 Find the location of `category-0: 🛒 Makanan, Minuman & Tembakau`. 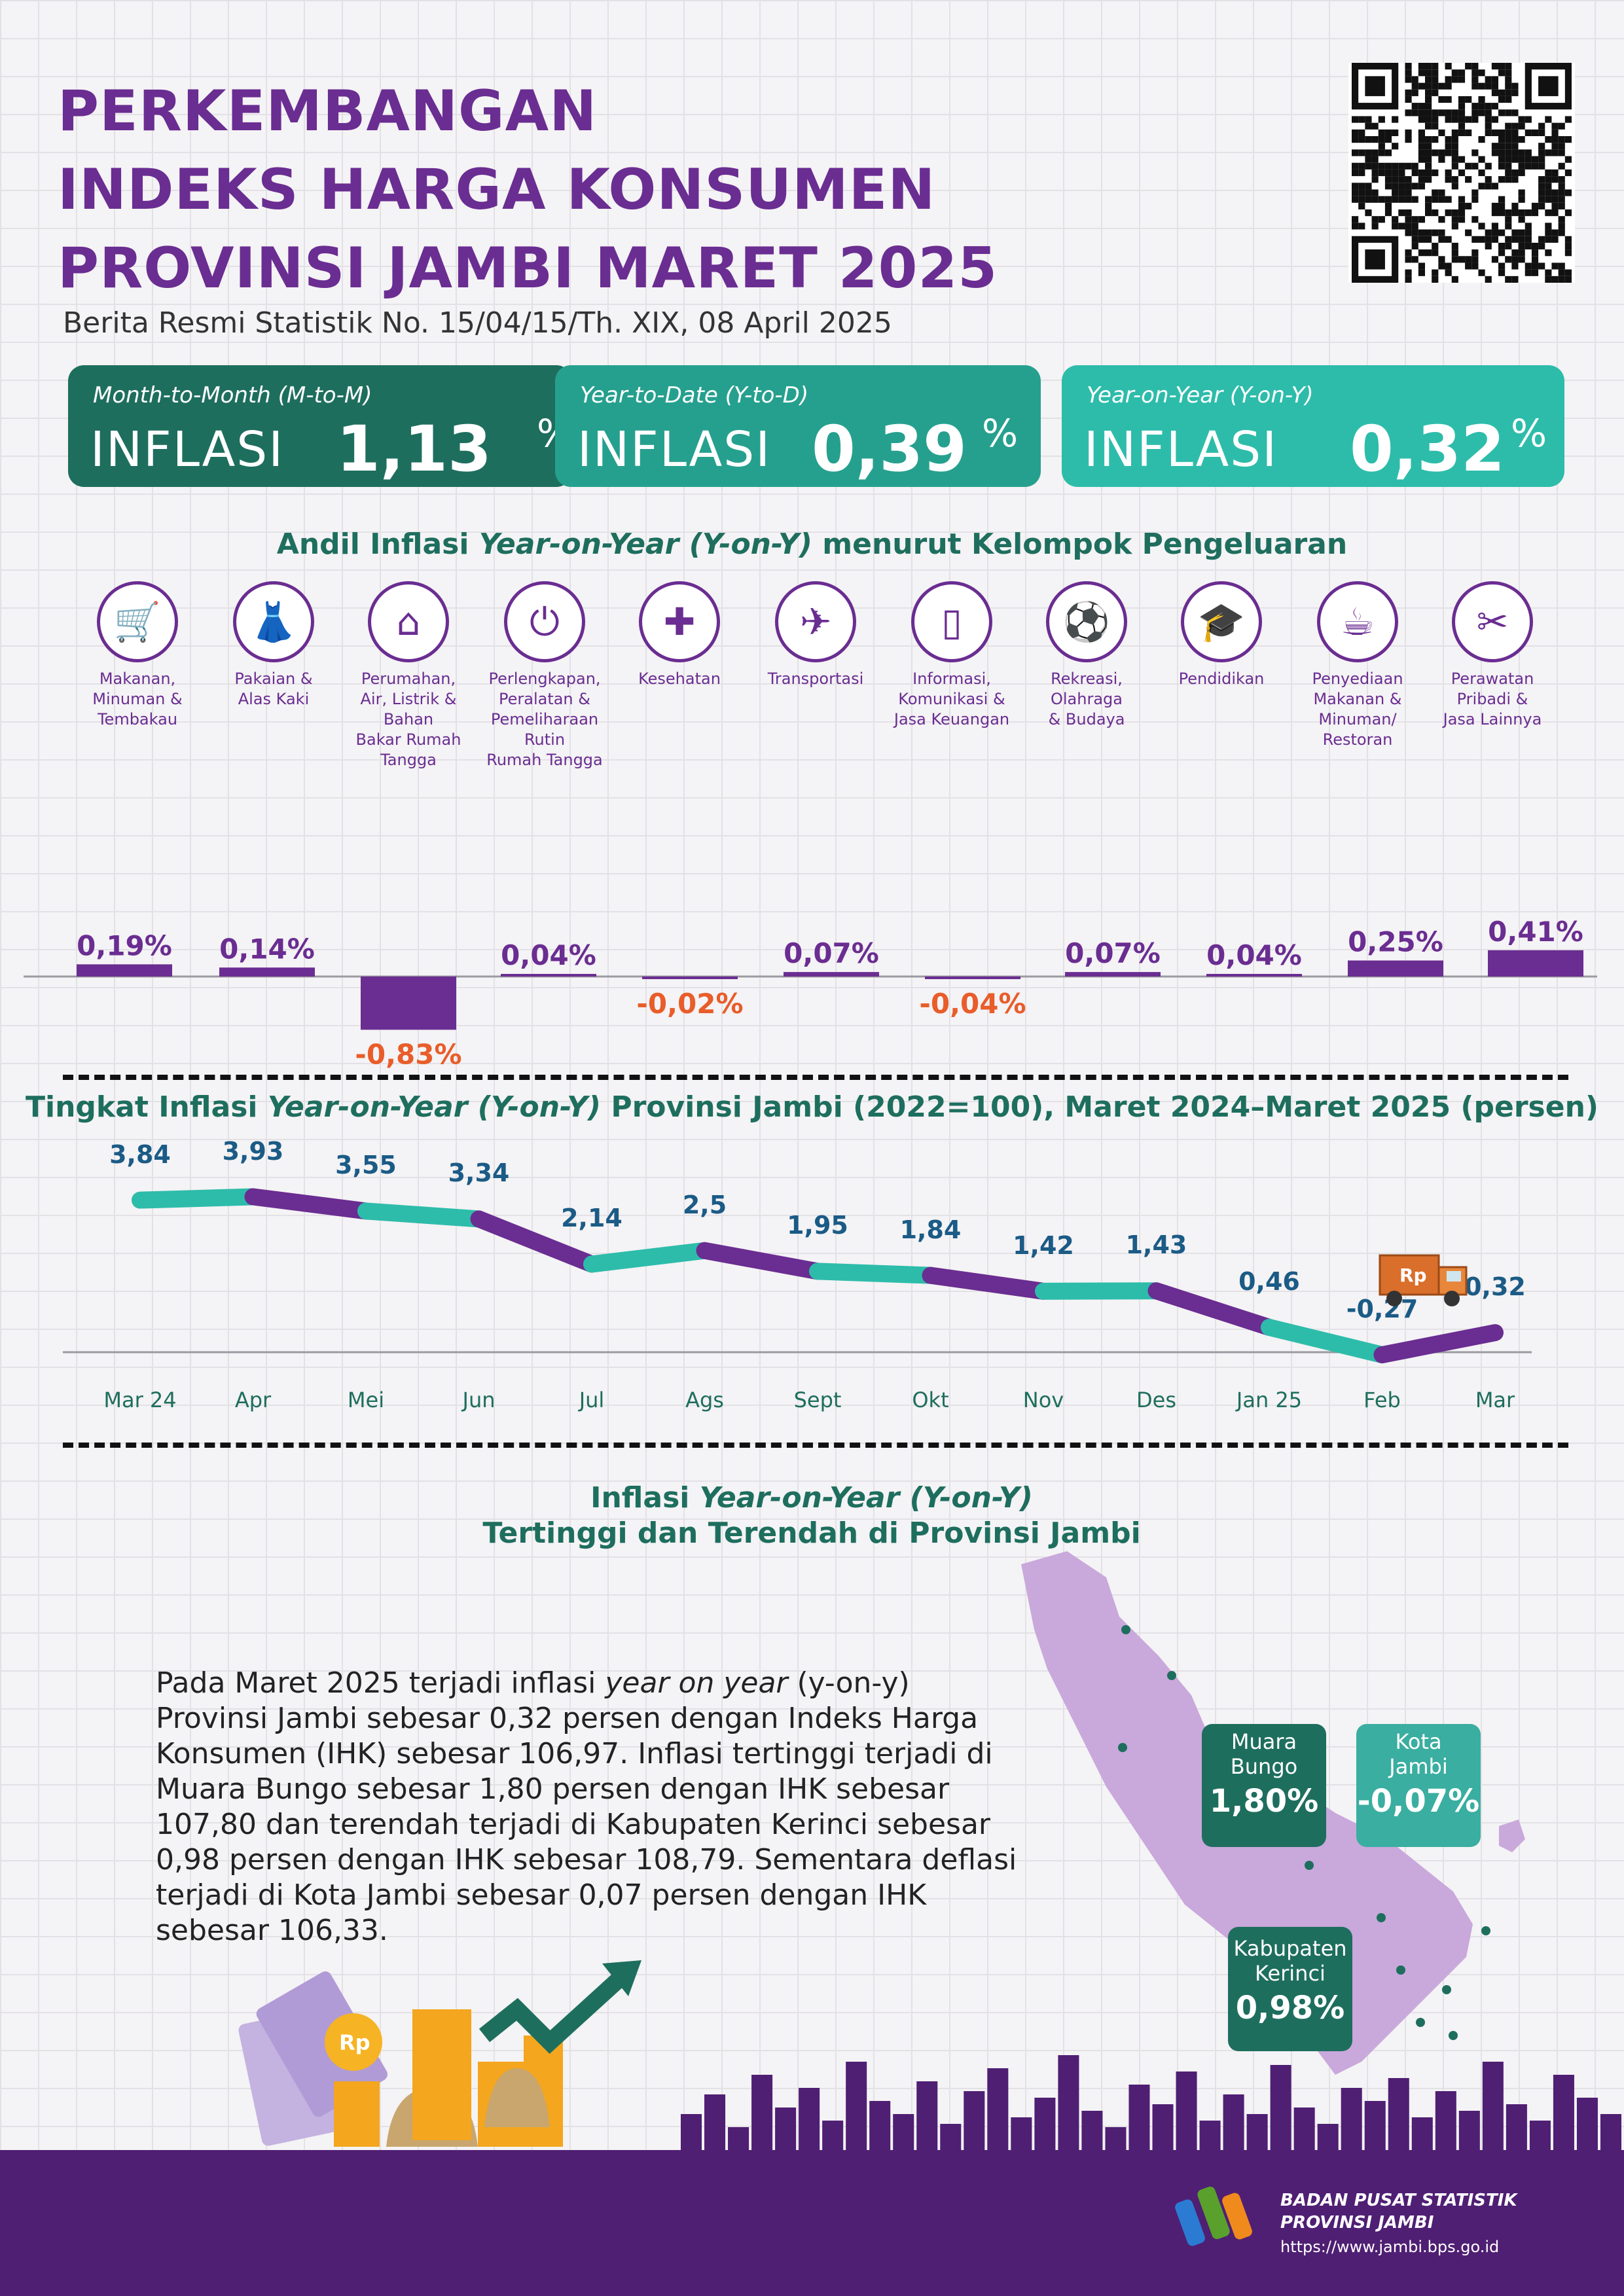

category-0: 🛒 Makanan, Minuman & Tembakau is located at coordinates (137, 655).